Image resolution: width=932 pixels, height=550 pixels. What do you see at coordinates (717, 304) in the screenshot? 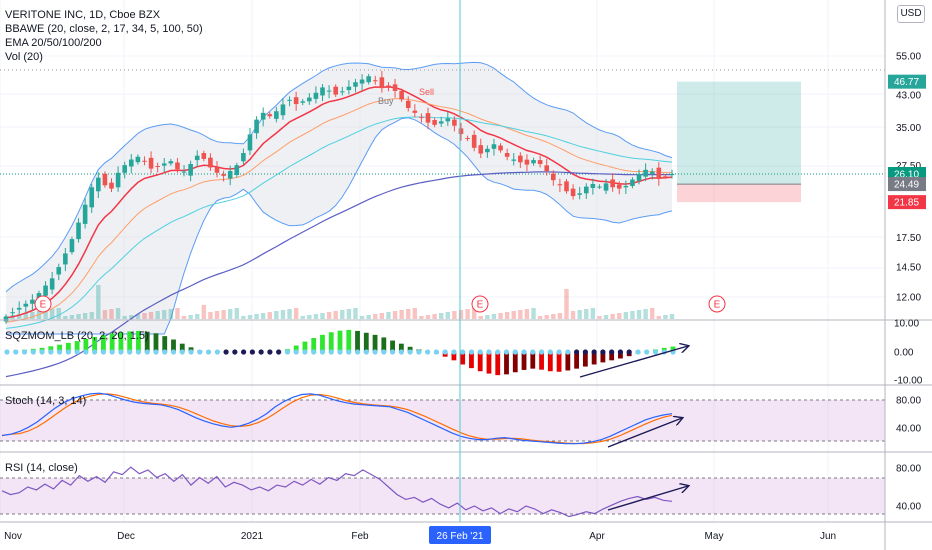
I see `earnings-marker` at bounding box center [717, 304].